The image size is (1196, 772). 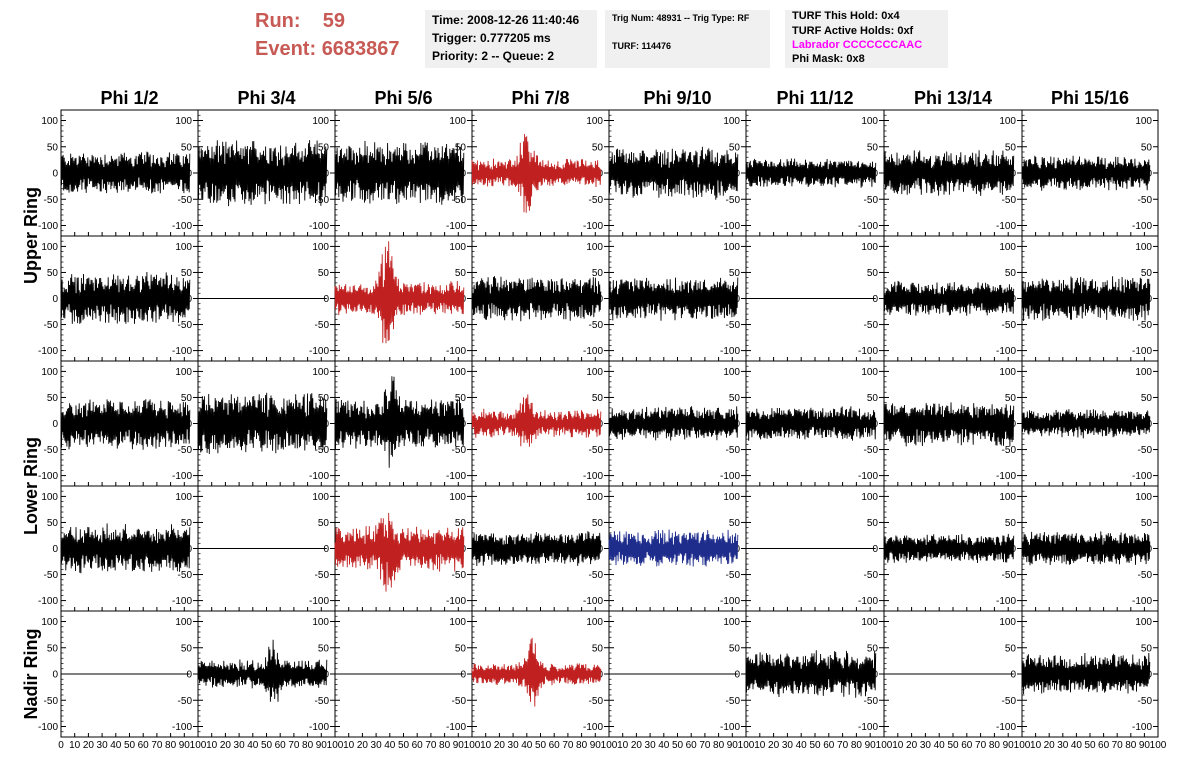 I want to click on labrador-line: Labrador CCCCCCCAAC, so click(x=857, y=45).